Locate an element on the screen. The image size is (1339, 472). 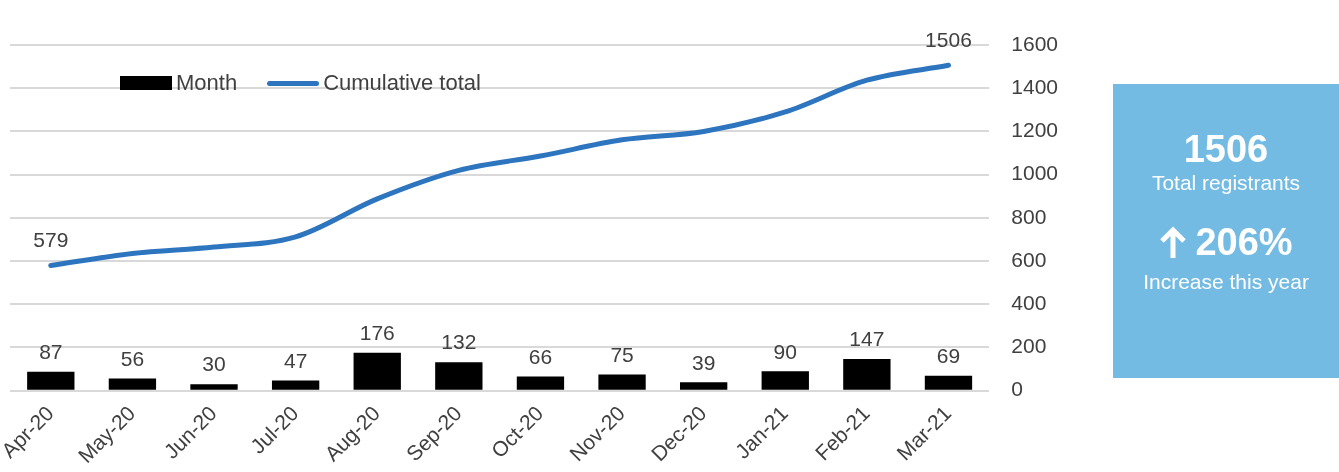
data-label: 90 is located at coordinates (785, 351).